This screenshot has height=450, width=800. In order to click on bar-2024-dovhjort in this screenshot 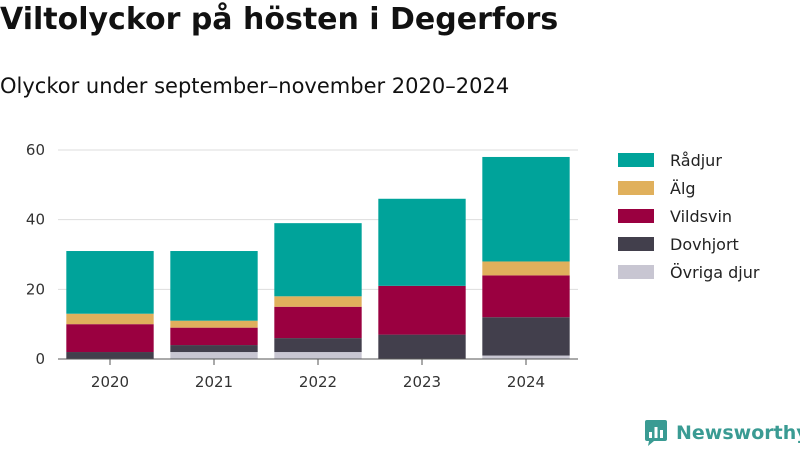, I will do `click(526, 336)`.